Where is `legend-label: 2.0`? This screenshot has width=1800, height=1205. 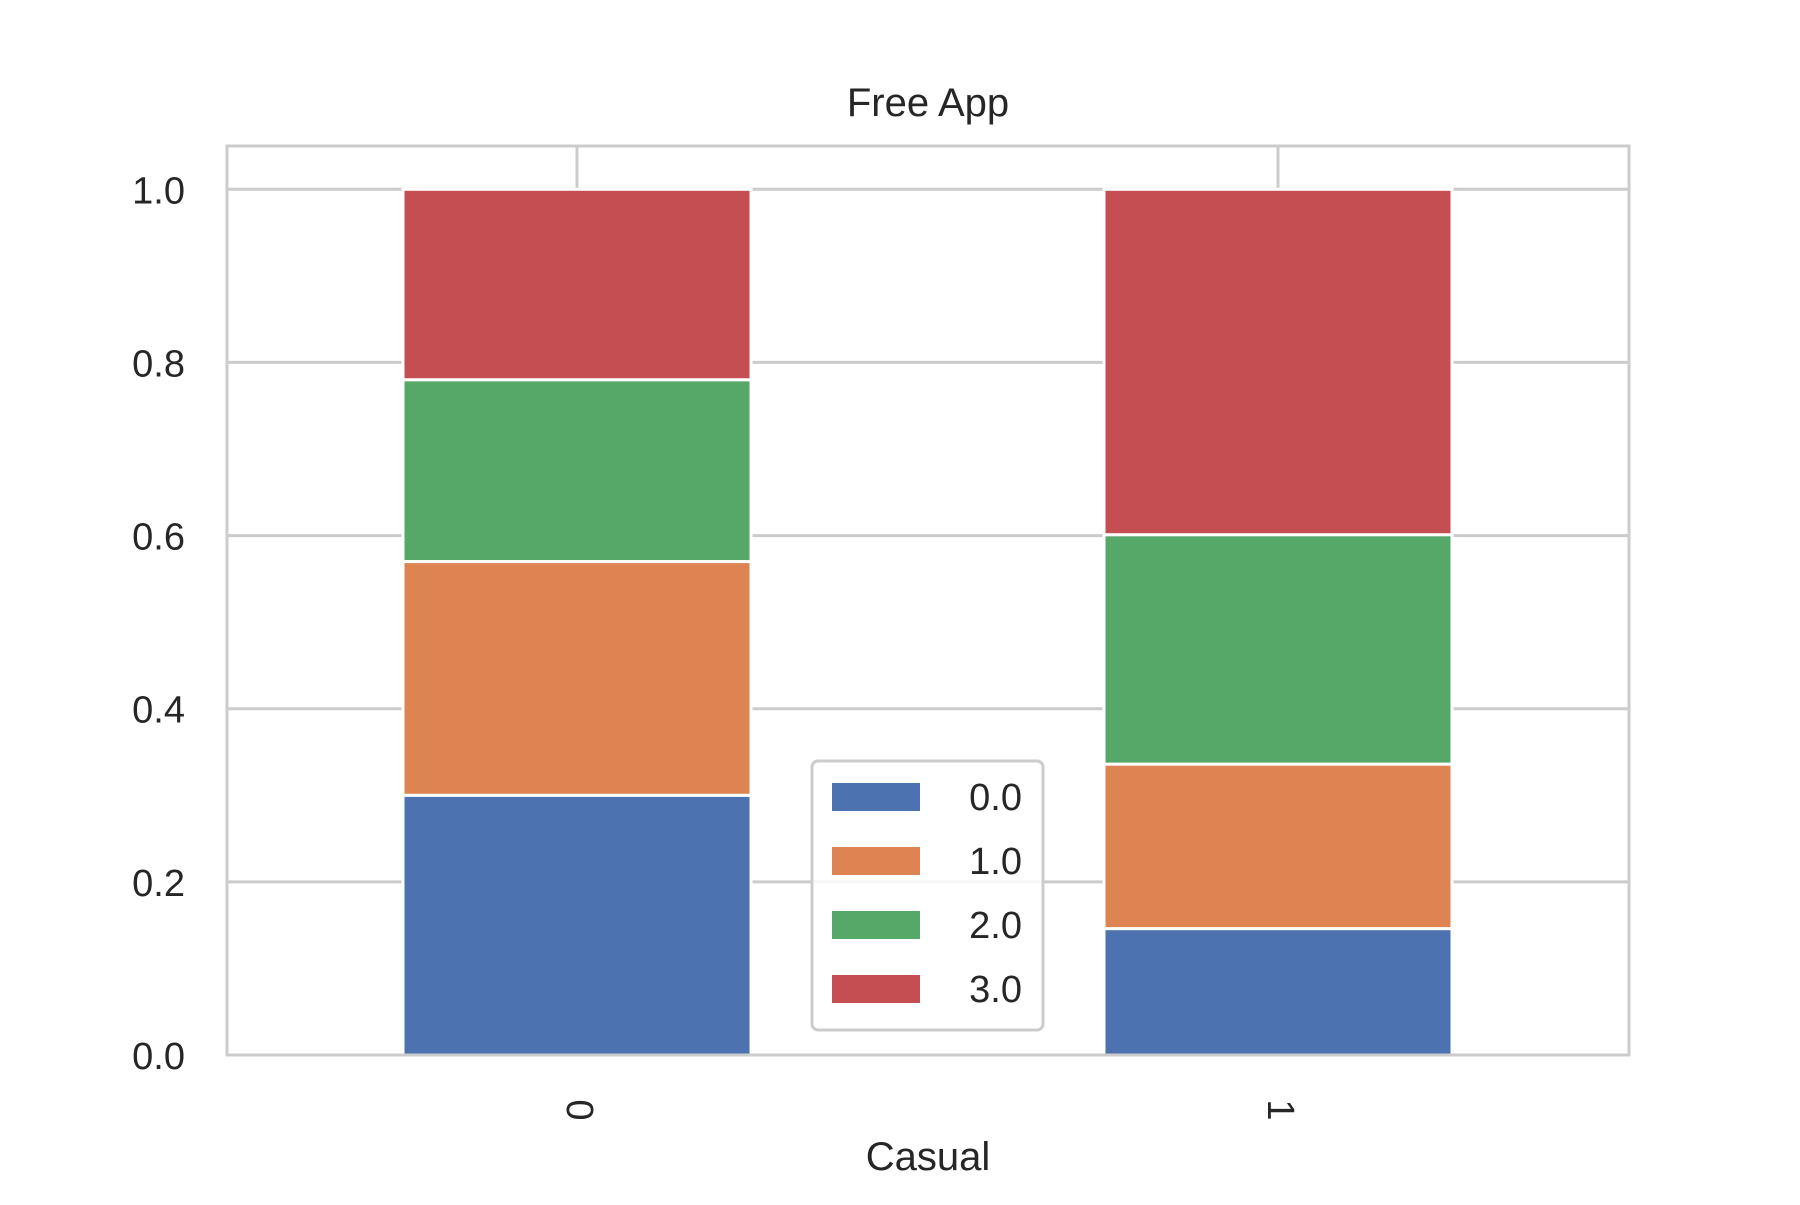
legend-label: 2.0 is located at coordinates (995, 926).